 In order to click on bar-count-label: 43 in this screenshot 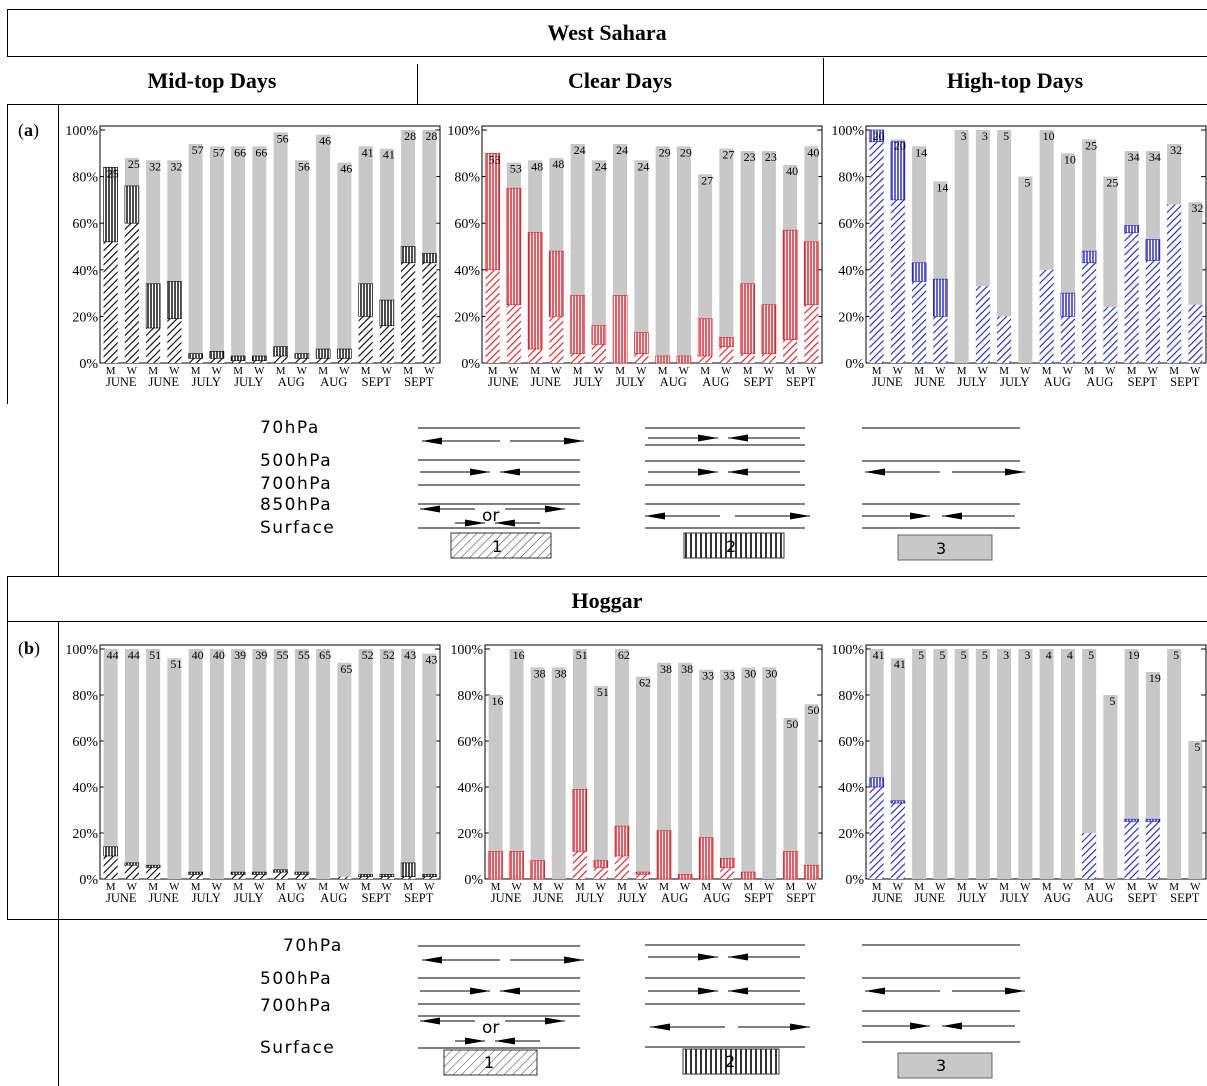, I will do `click(410, 655)`.